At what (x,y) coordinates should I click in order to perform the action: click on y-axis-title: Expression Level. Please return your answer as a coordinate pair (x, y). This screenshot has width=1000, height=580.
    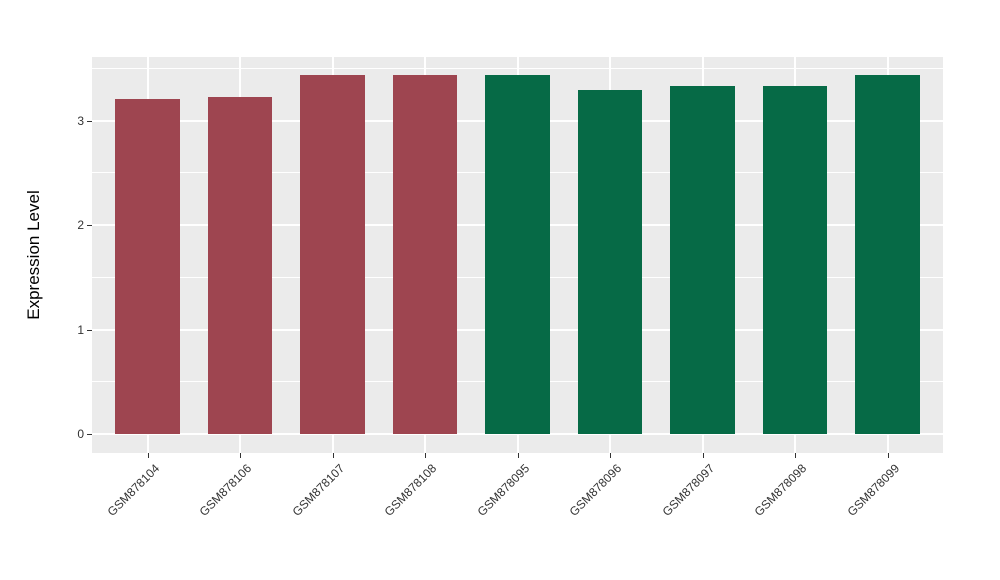
    Looking at the image, I should click on (33, 255).